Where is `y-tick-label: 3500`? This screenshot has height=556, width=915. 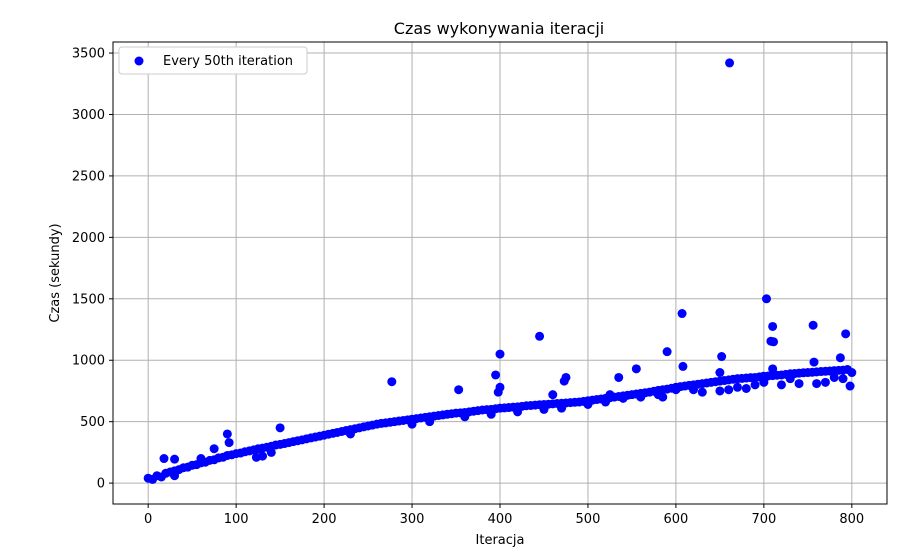
y-tick-label: 3500 is located at coordinates (88, 54).